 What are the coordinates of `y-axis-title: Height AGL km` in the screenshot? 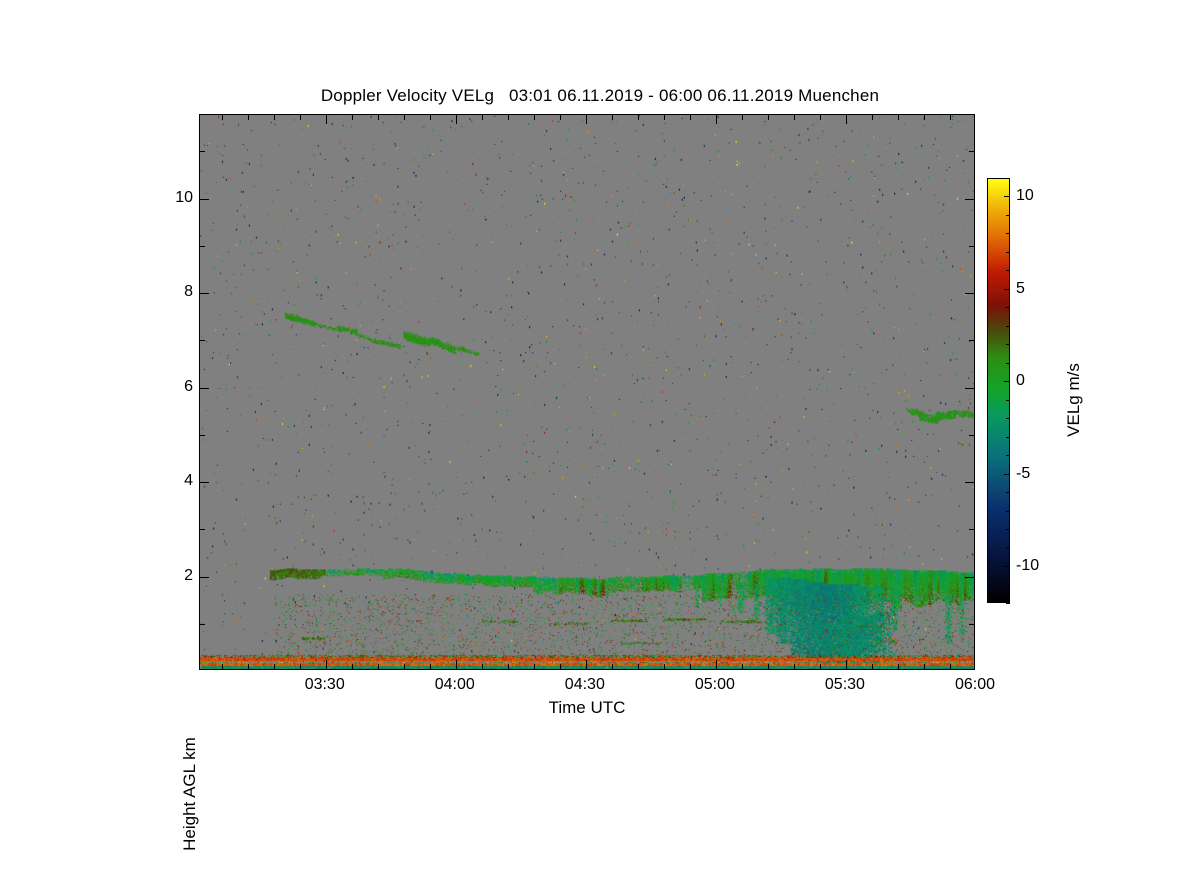 It's located at (189, 794).